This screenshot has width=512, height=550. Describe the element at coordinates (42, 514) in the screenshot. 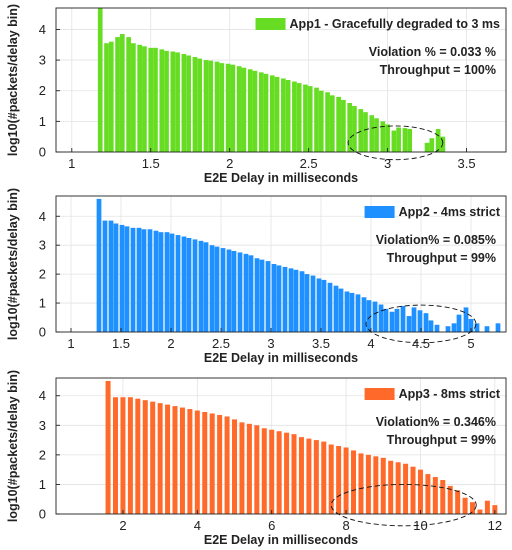

I see `y-tick-label-app3: 0` at that location.